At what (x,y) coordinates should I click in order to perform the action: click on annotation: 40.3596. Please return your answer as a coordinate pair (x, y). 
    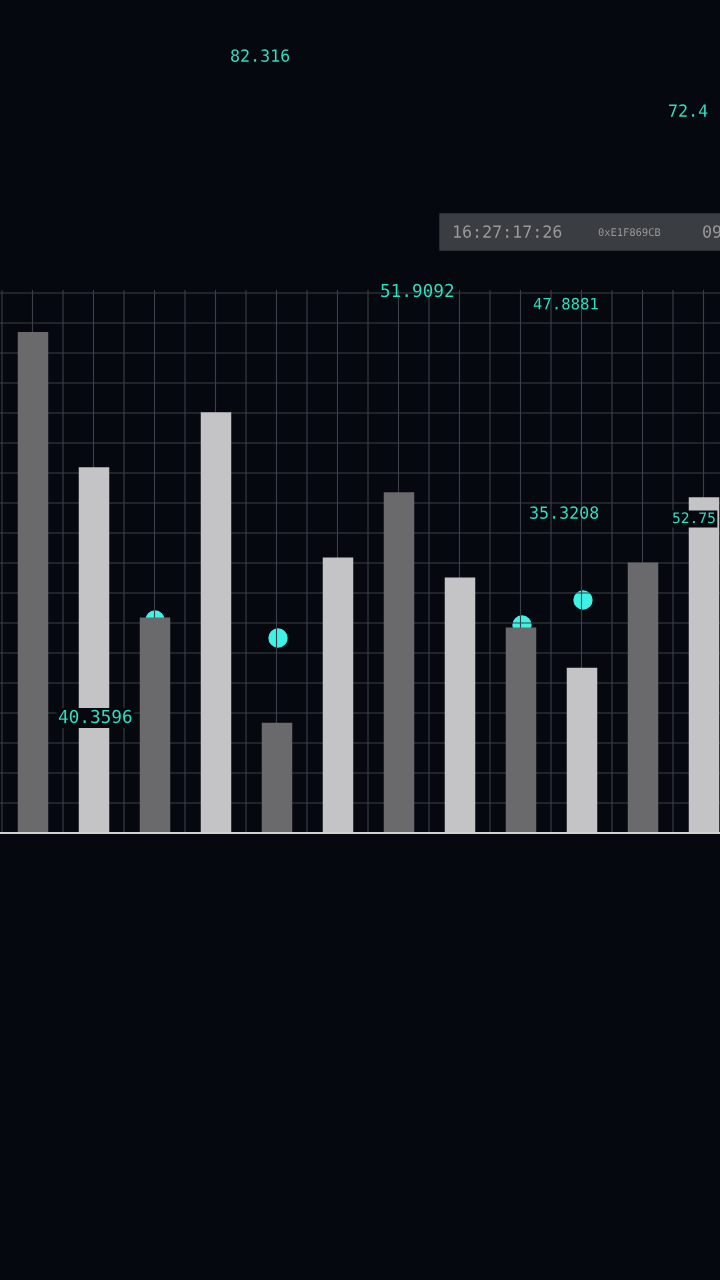
    Looking at the image, I should click on (95, 716).